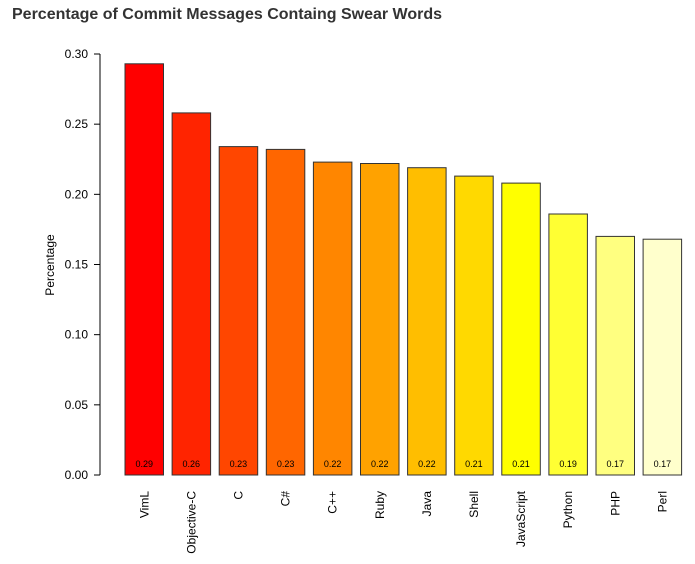  Describe the element at coordinates (380, 319) in the screenshot. I see `bar-ruby` at that location.